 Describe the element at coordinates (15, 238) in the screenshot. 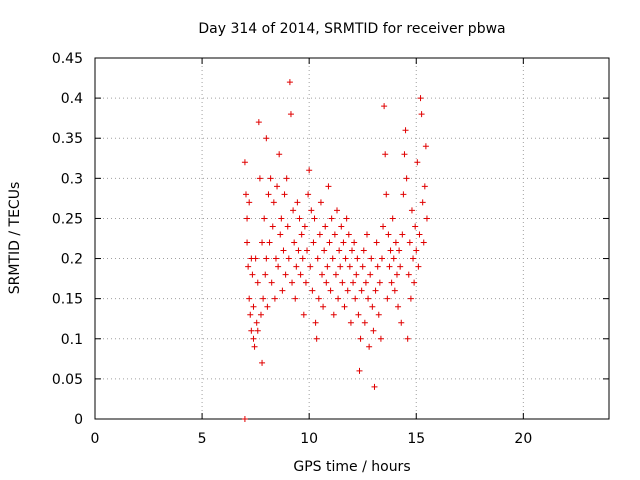

I see `y-axis-label: SRMTID / TECUs` at that location.